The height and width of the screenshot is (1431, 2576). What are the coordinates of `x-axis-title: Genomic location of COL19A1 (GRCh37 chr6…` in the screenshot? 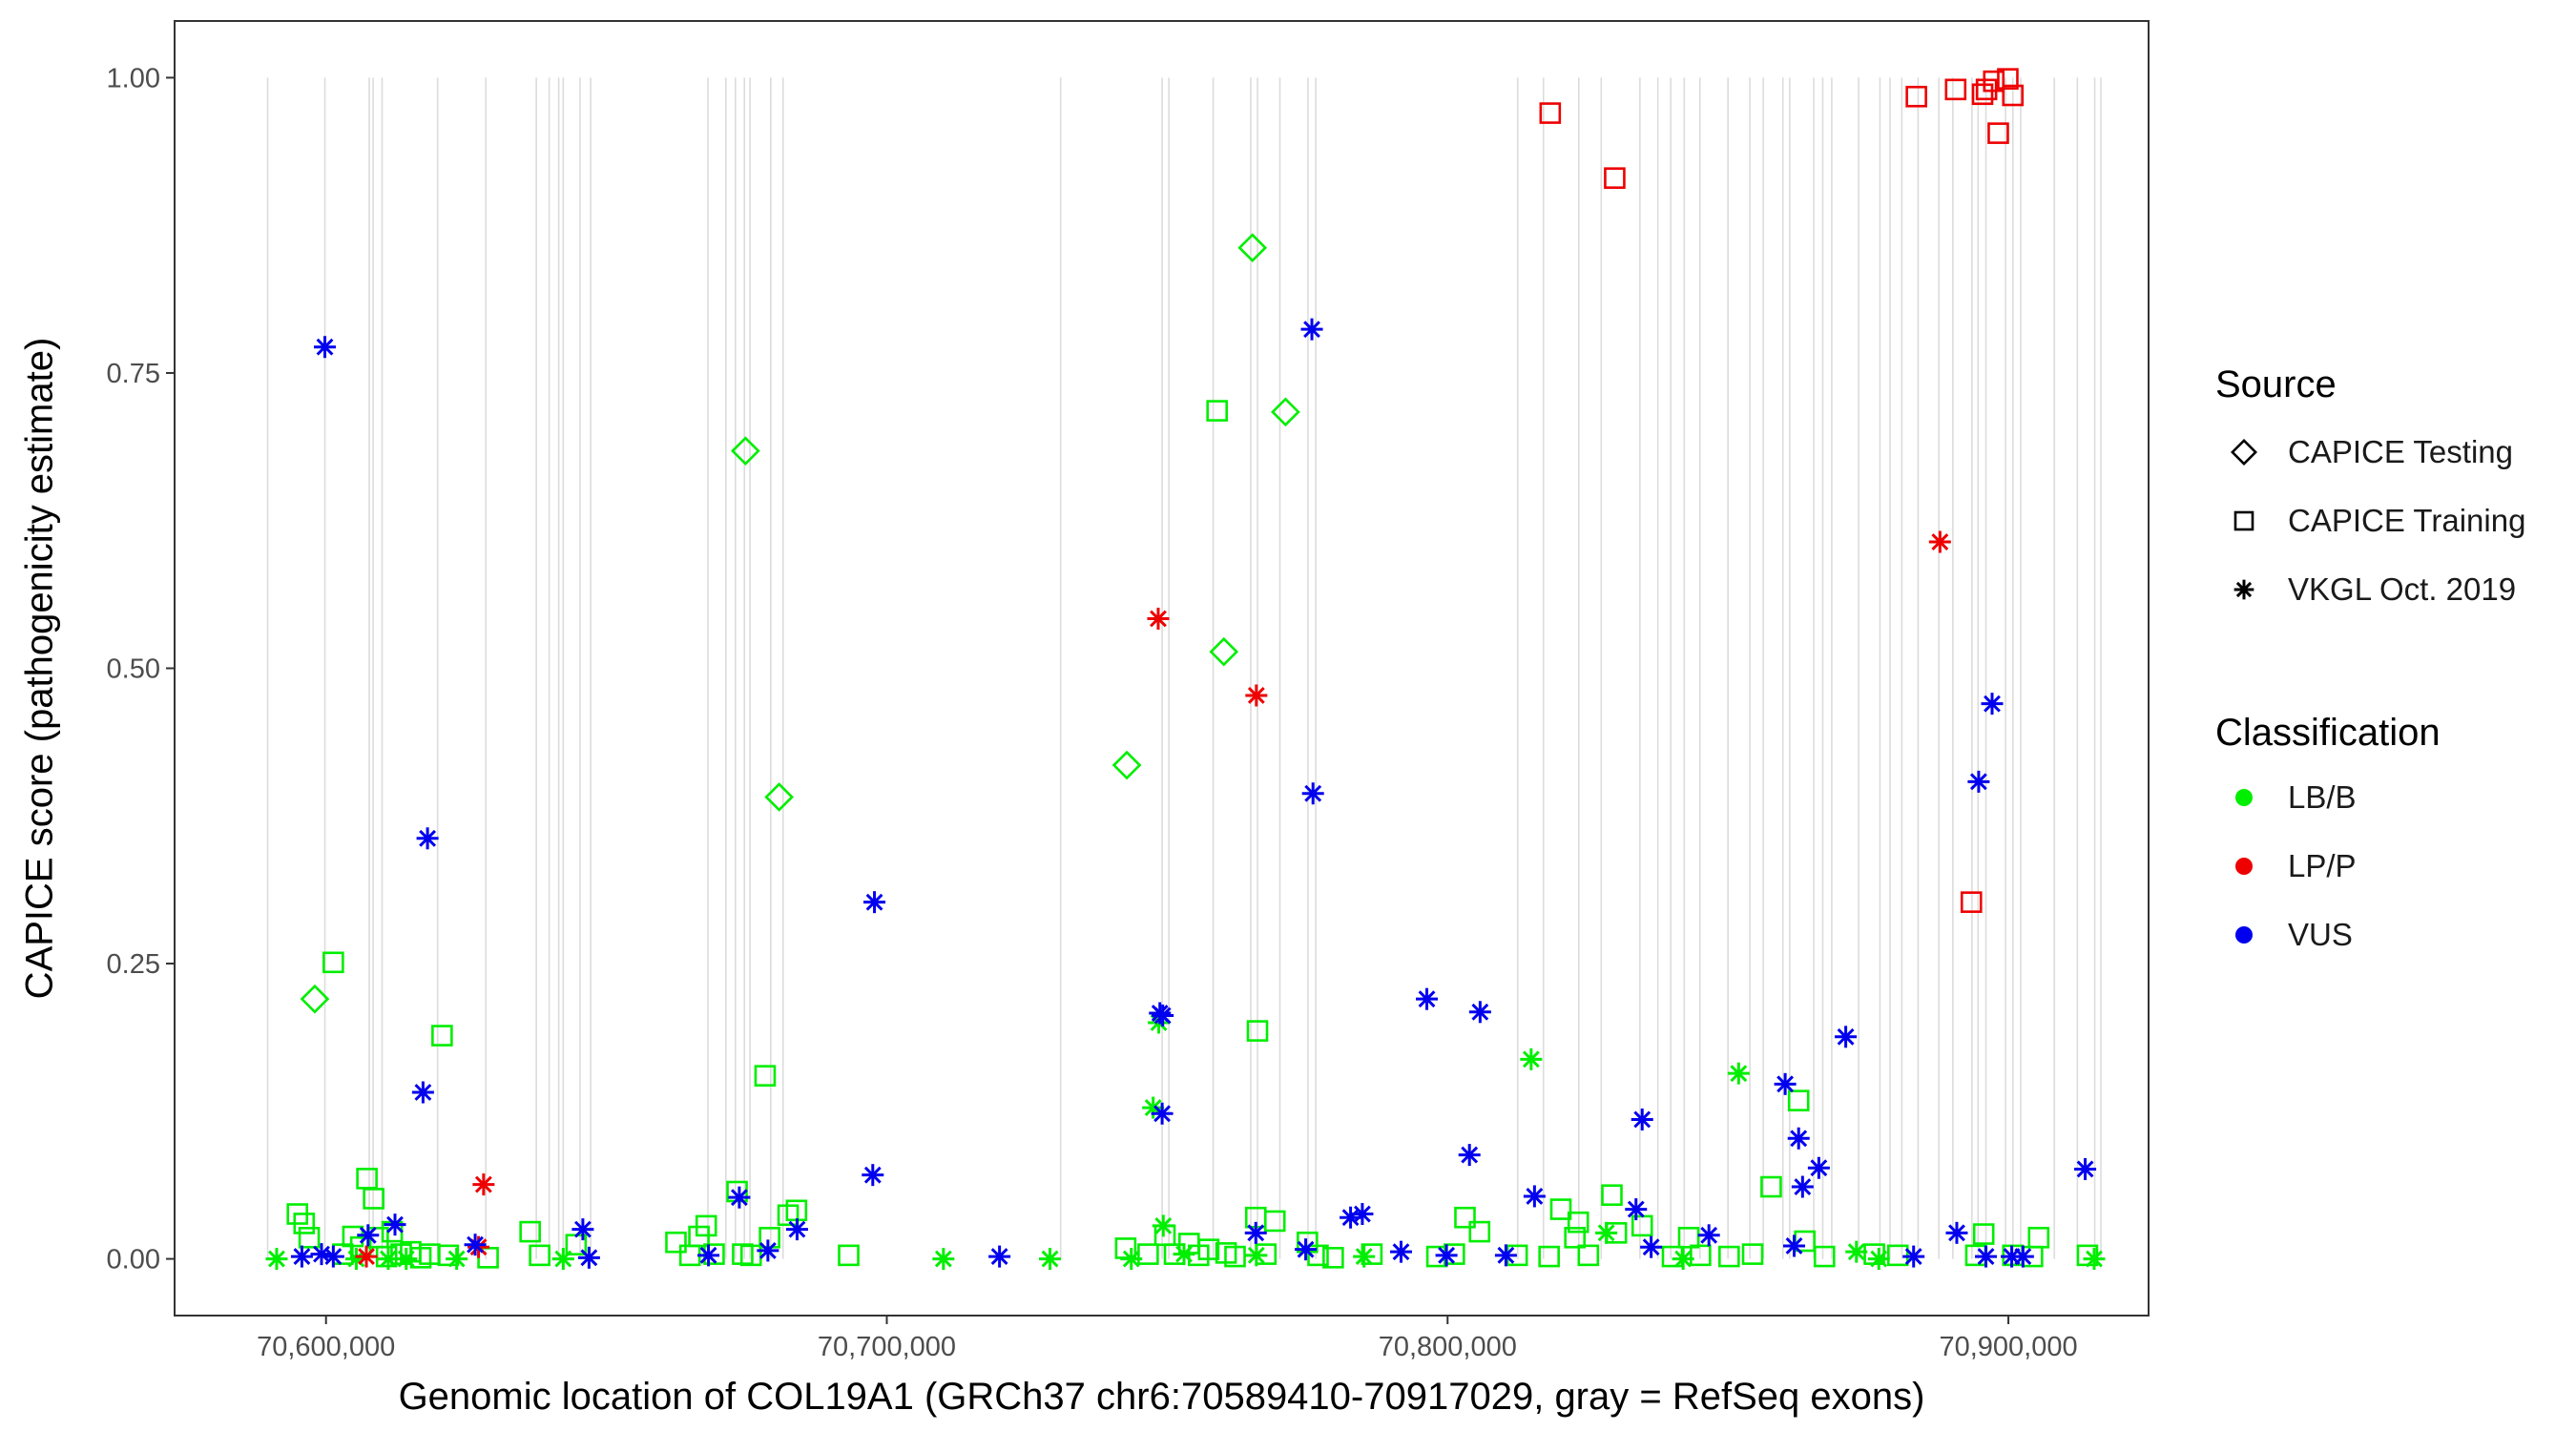 It's located at (1162, 1397).